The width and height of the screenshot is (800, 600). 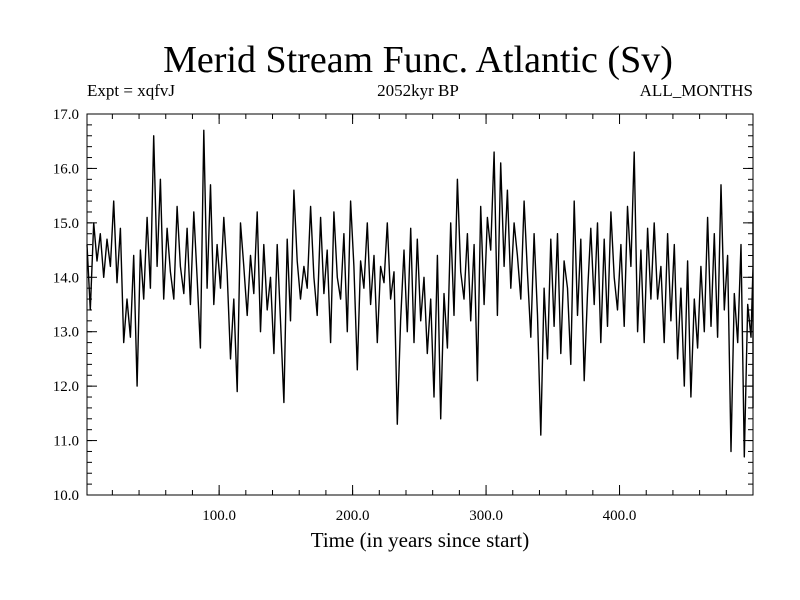 I want to click on x-tick-label: 300.0, so click(x=486, y=516).